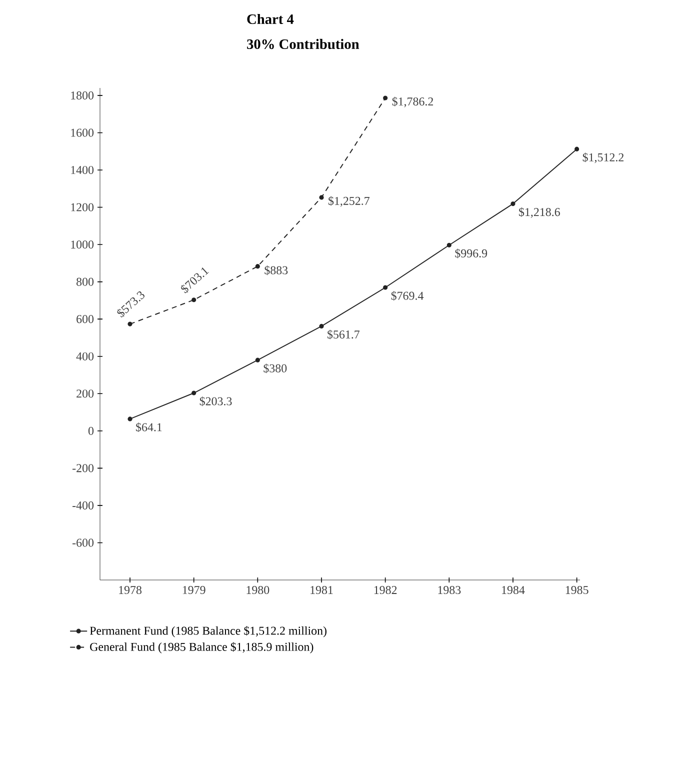 This screenshot has height=764, width=679. I want to click on data-label: $64.1, so click(149, 427).